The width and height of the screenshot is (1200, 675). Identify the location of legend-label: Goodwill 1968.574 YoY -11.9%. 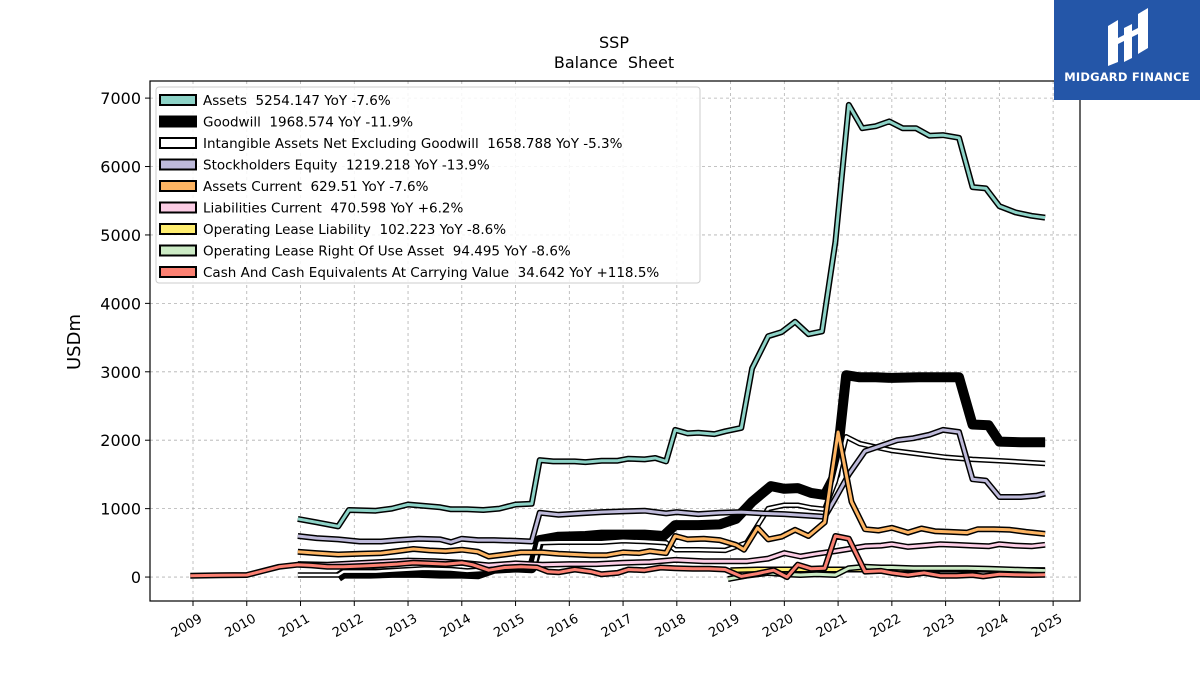
(308, 123).